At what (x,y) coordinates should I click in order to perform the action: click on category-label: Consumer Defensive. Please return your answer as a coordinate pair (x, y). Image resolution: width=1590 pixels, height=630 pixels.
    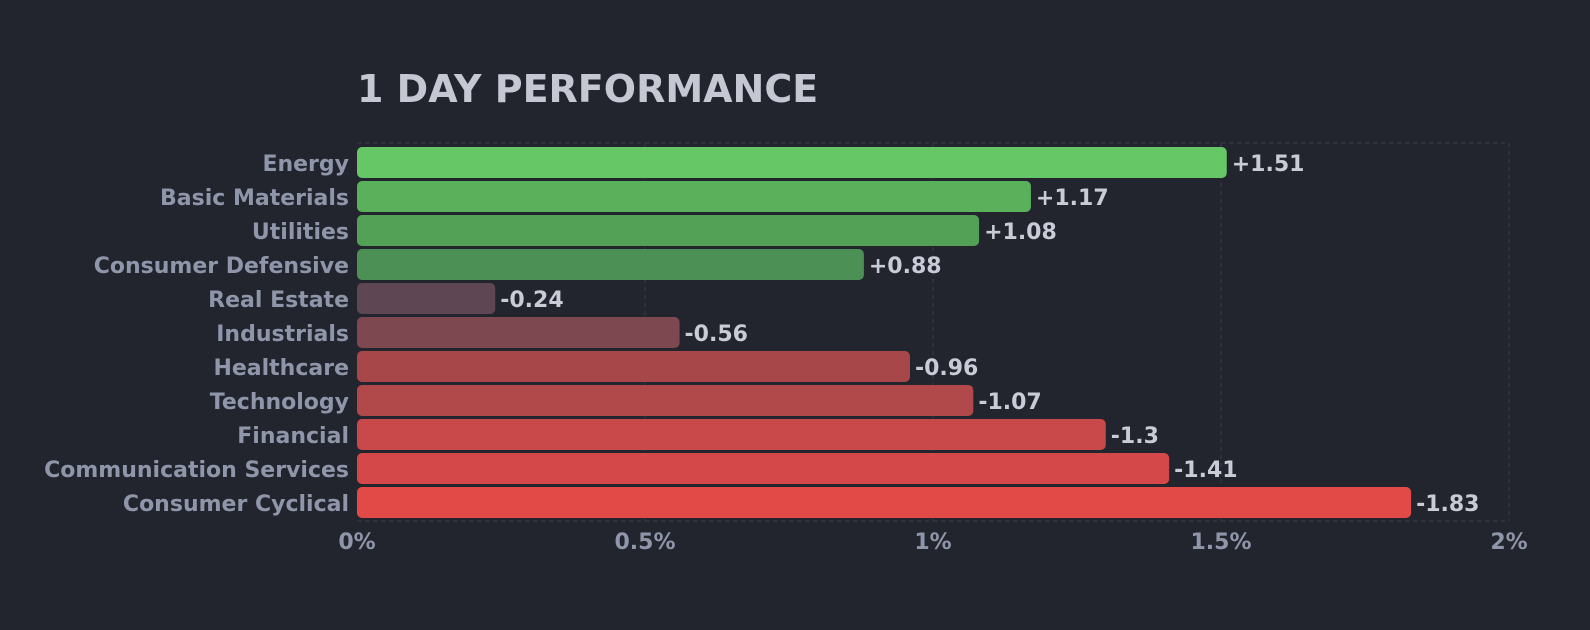
    Looking at the image, I should click on (221, 266).